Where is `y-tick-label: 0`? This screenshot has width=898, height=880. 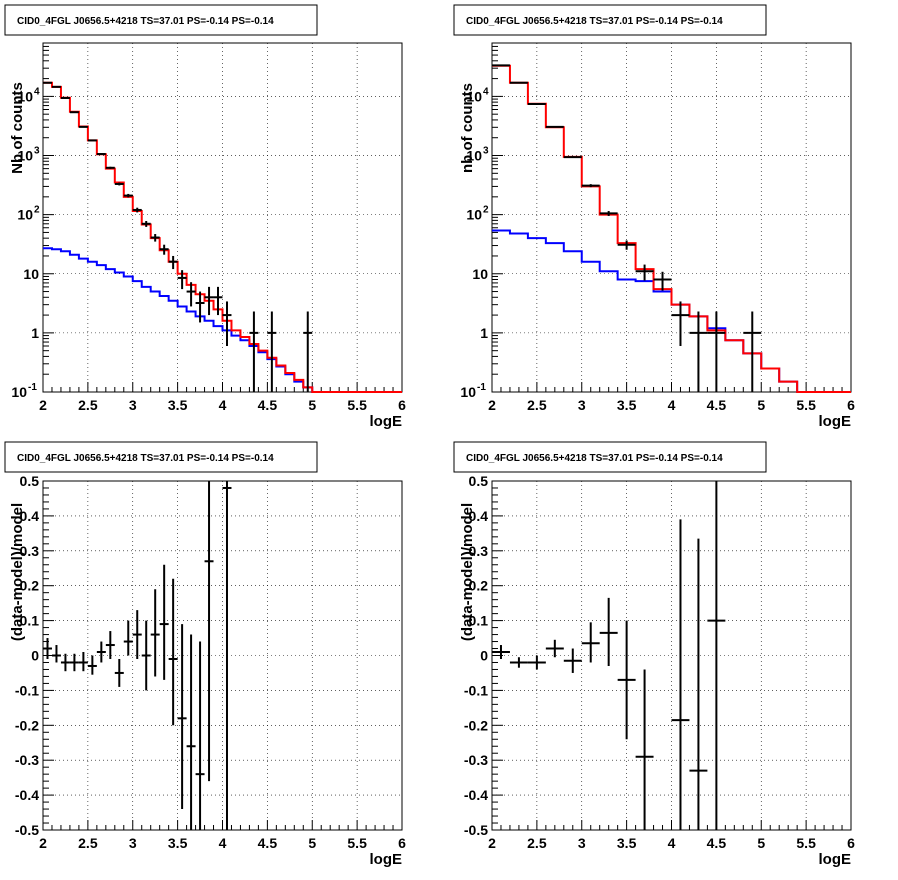 y-tick-label: 0 is located at coordinates (35, 656).